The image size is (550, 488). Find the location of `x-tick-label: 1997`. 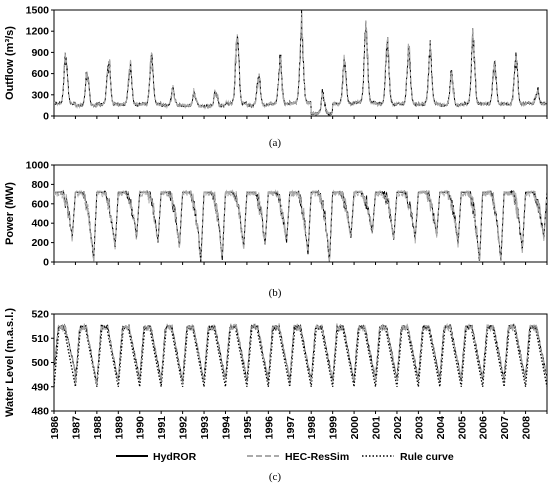

x-tick-label: 1997 is located at coordinates (291, 428).